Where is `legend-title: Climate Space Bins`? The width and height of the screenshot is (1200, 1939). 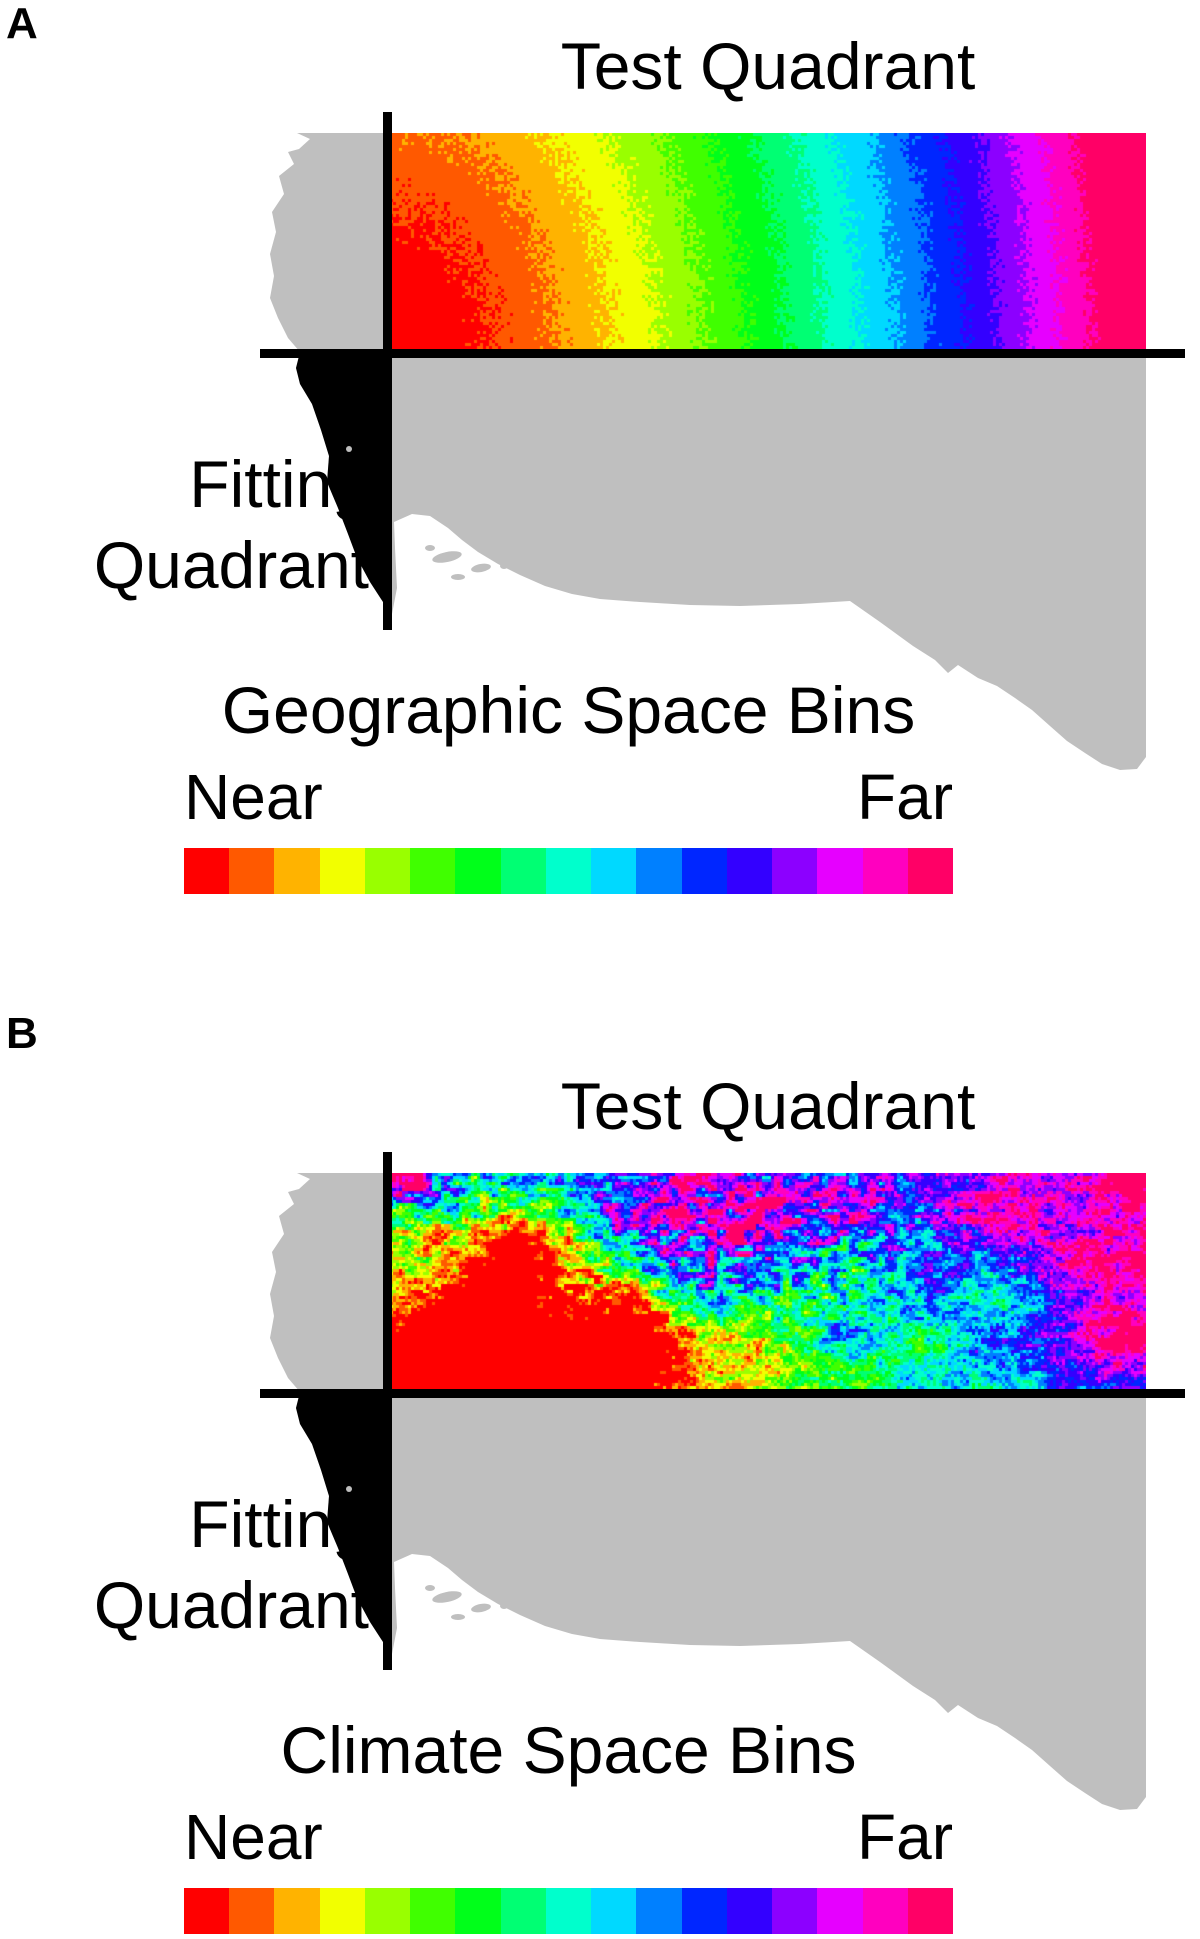 legend-title: Climate Space Bins is located at coordinates (568, 1750).